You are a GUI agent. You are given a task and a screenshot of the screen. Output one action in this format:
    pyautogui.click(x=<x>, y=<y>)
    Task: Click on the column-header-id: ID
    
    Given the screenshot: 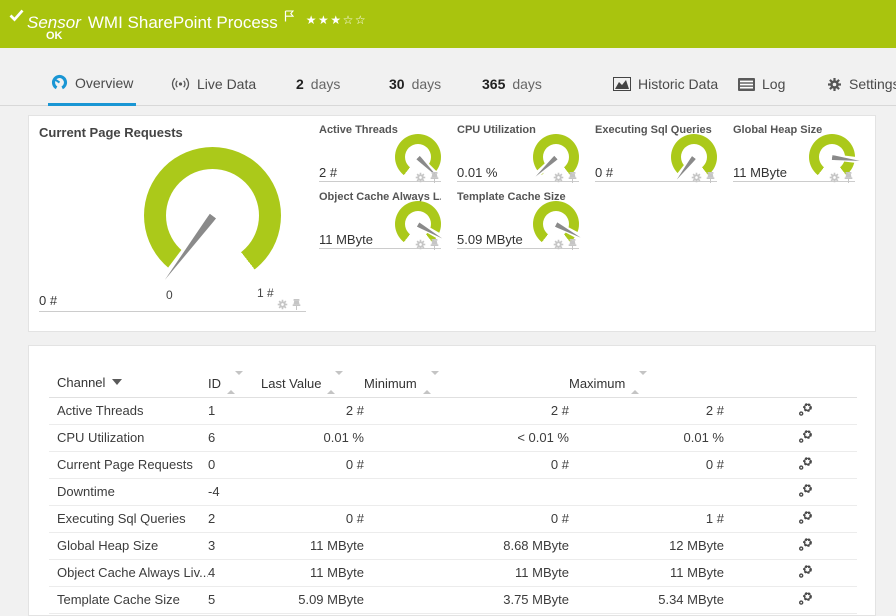 What is the action you would take?
    pyautogui.click(x=234, y=383)
    